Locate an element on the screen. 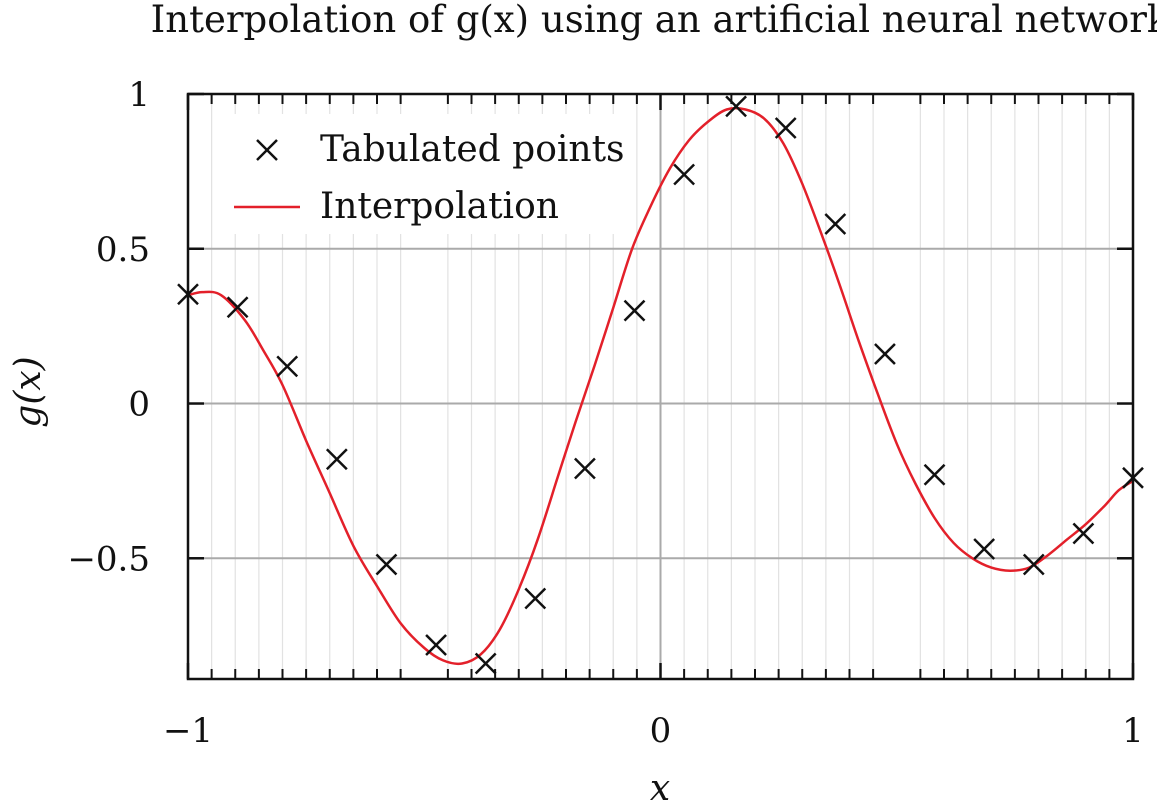 This screenshot has height=806, width=1157. legend-marker-stroke is located at coordinates (267, 150).